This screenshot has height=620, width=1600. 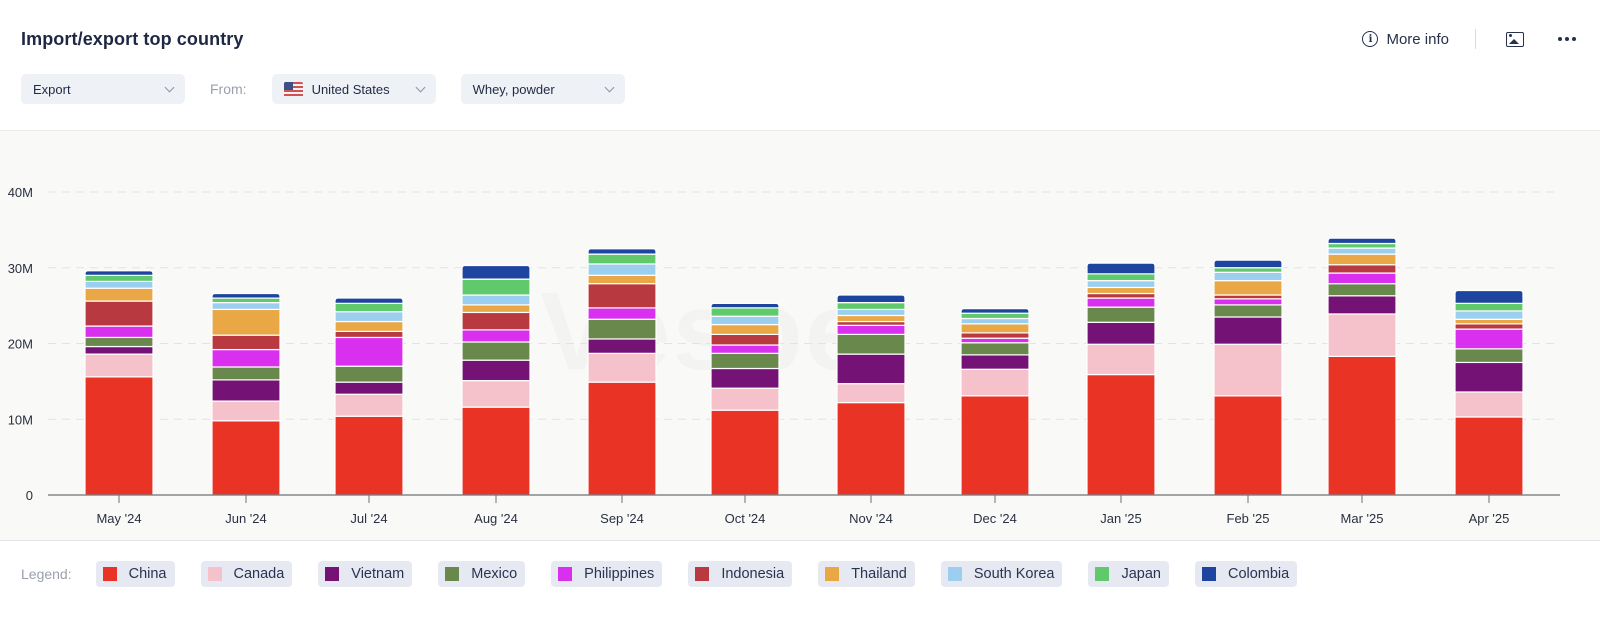 I want to click on legend-item-thailand: Thailand, so click(x=866, y=574).